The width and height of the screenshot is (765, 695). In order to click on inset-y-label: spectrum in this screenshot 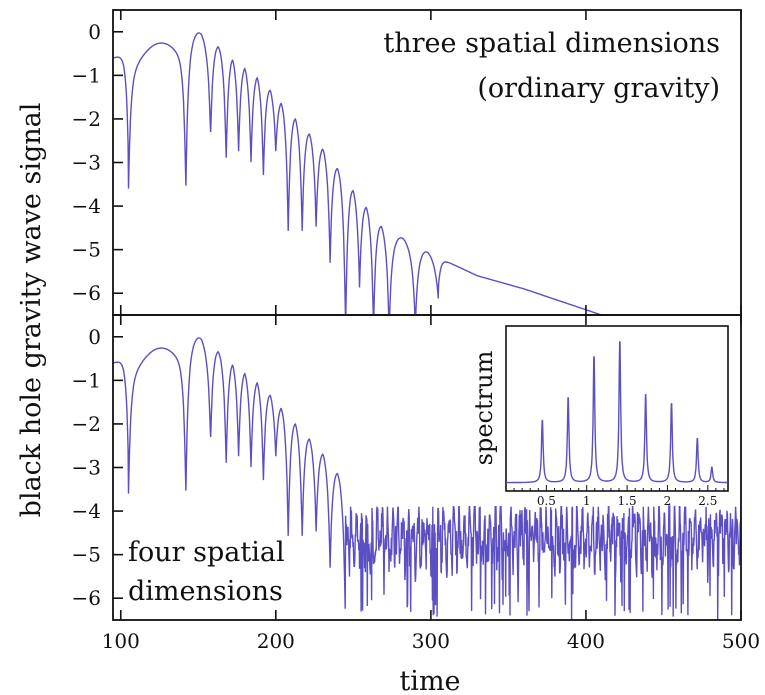, I will do `click(484, 407)`.